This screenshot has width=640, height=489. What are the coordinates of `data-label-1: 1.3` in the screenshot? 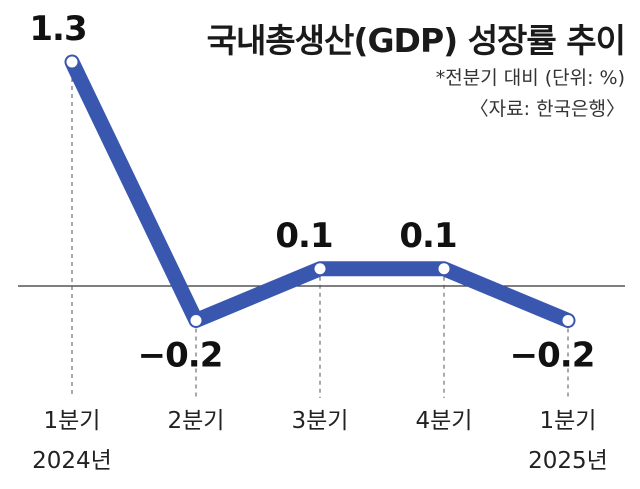 It's located at (57, 29).